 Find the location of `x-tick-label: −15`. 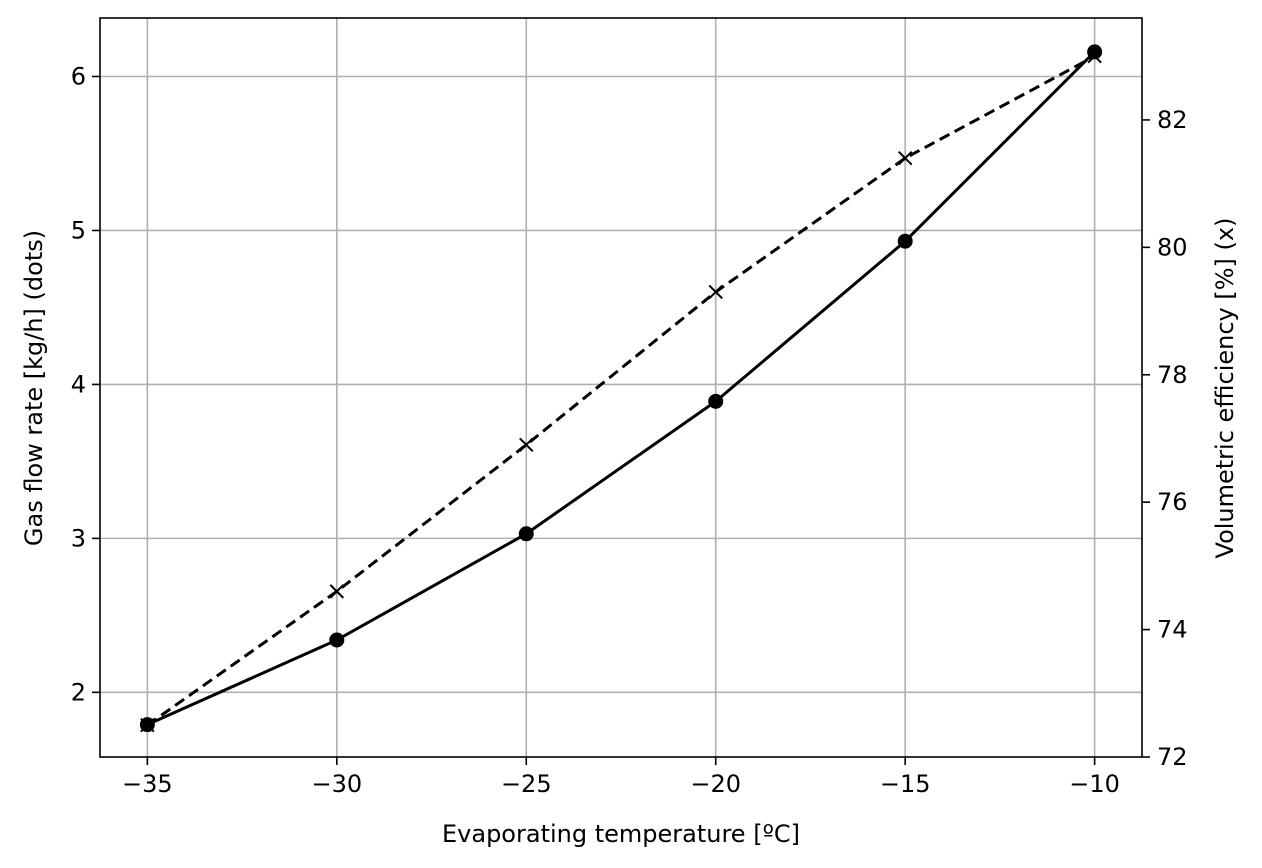

x-tick-label: −15 is located at coordinates (905, 784).